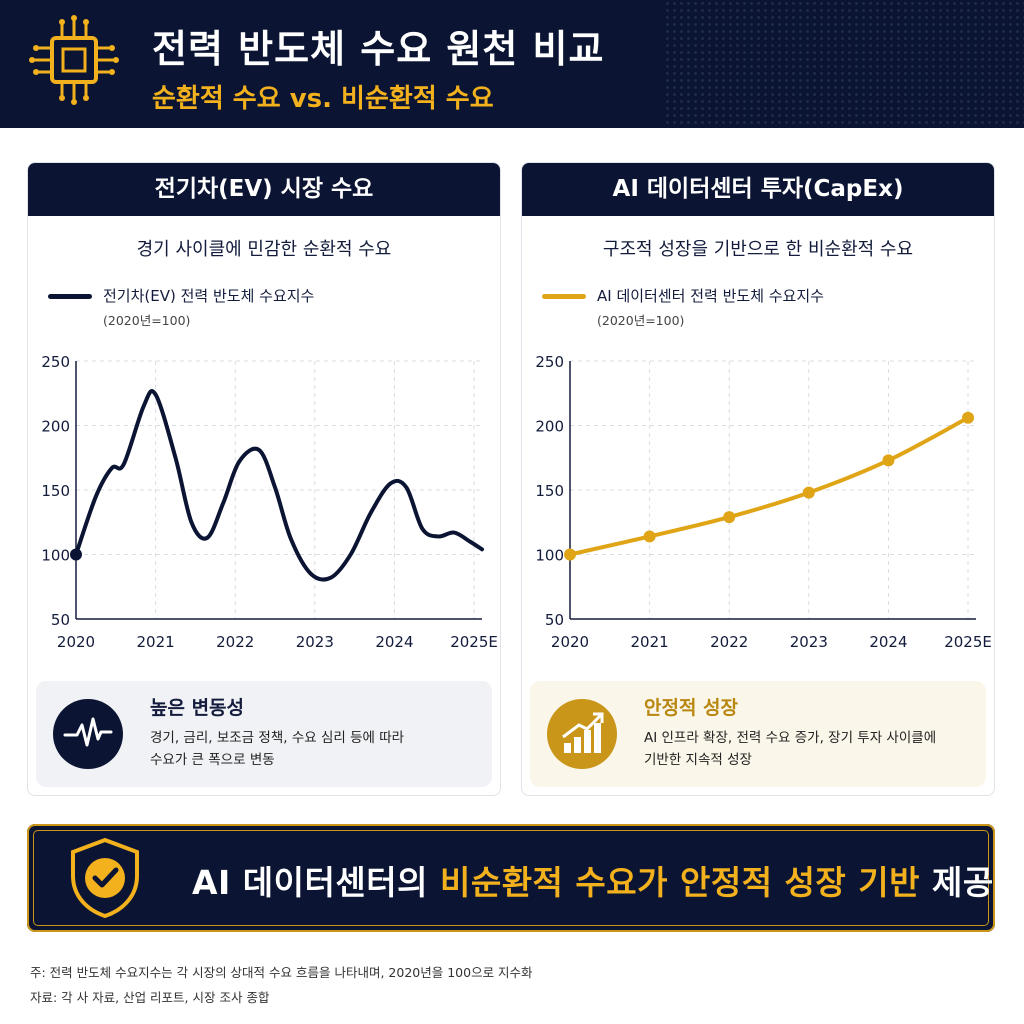 This screenshot has width=1024, height=1024. What do you see at coordinates (968, 642) in the screenshot?
I see `ai-xtick-label: 2025E` at bounding box center [968, 642].